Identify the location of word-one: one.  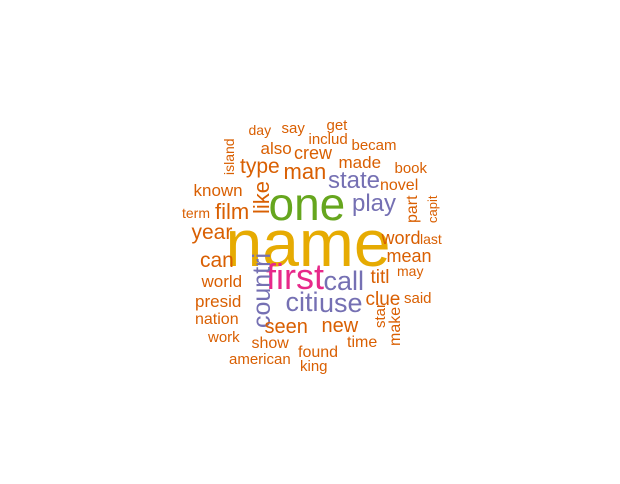
(307, 204).